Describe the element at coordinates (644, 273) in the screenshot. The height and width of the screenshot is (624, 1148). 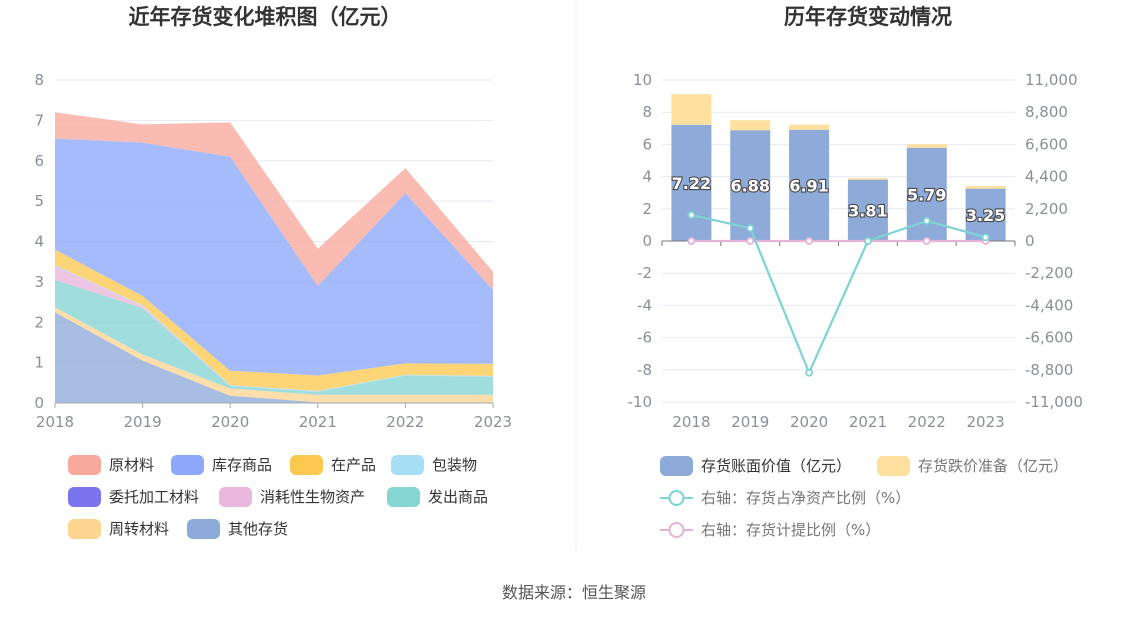
I see `y-left-tick-label: -2` at that location.